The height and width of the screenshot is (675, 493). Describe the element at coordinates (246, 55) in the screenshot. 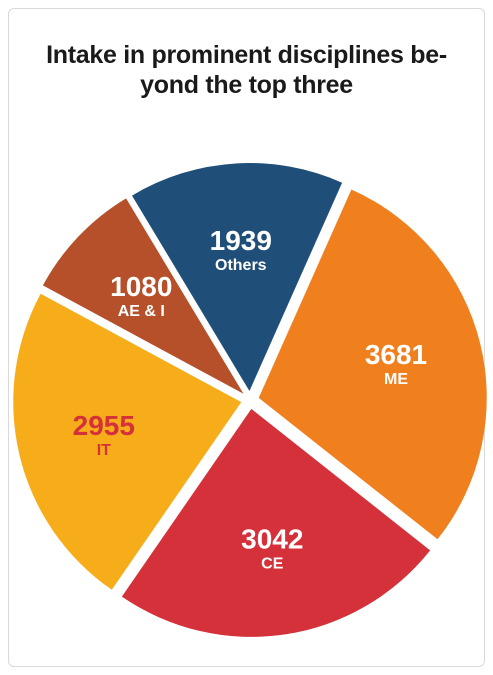

I see `chart-title-line-1: Intake in prominent disciplines be-` at that location.